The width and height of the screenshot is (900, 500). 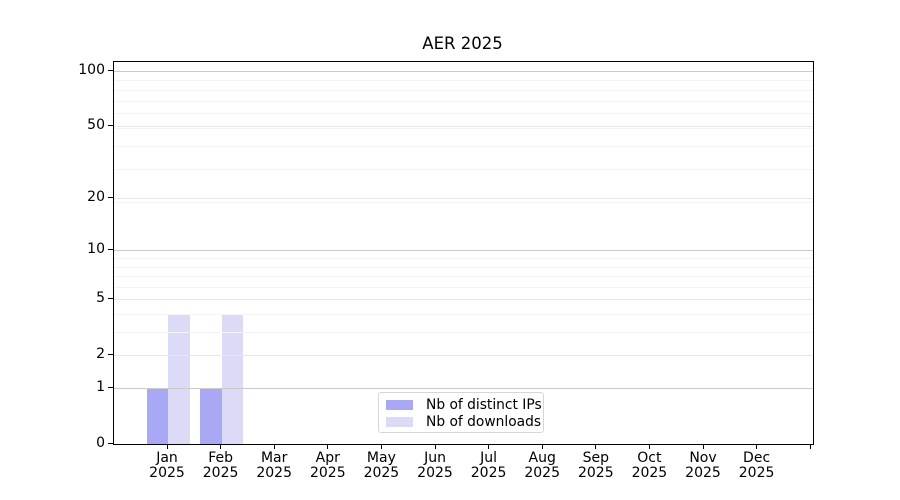 I want to click on bar-nb-of-distinct-ips-feb, so click(x=211, y=416).